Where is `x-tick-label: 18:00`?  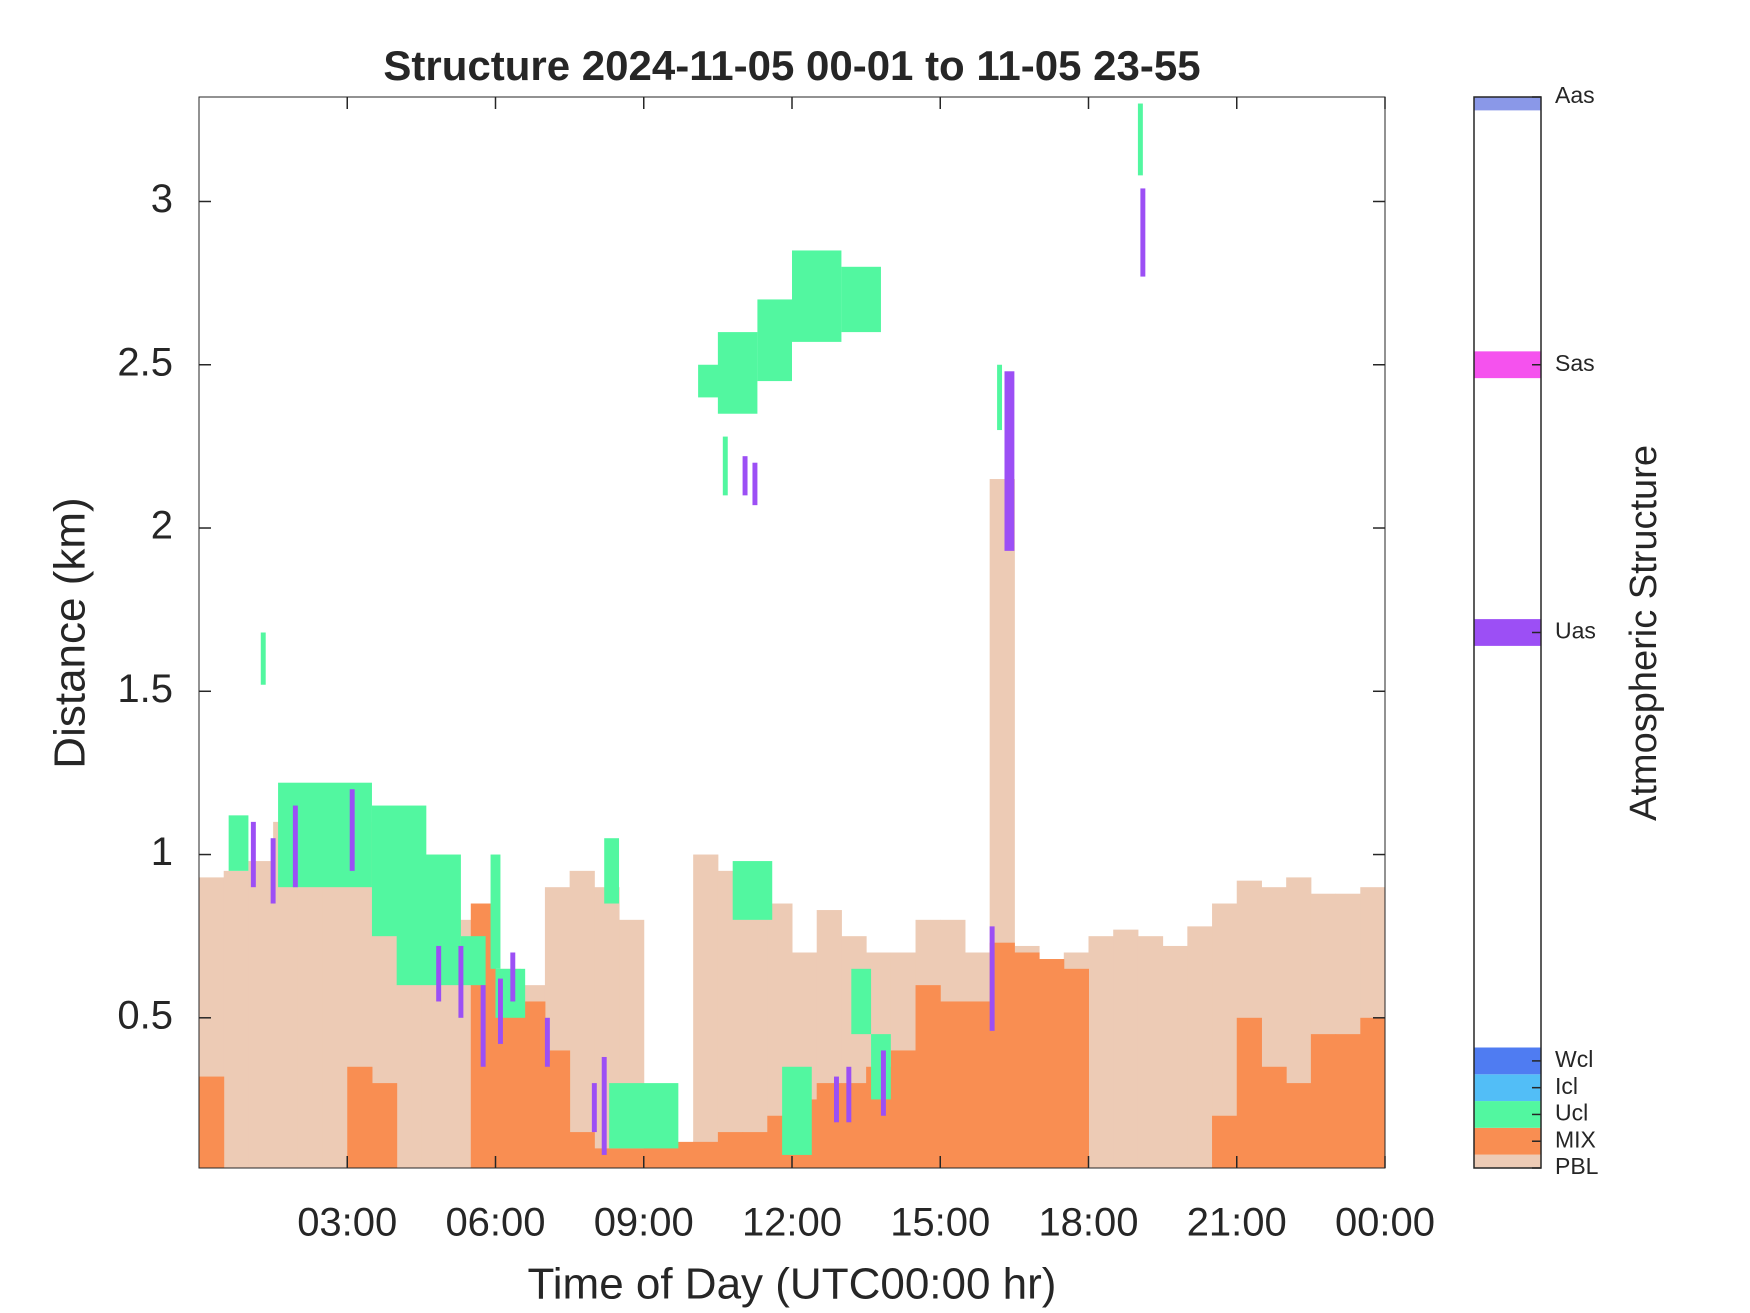 x-tick-label: 18:00 is located at coordinates (1088, 1223).